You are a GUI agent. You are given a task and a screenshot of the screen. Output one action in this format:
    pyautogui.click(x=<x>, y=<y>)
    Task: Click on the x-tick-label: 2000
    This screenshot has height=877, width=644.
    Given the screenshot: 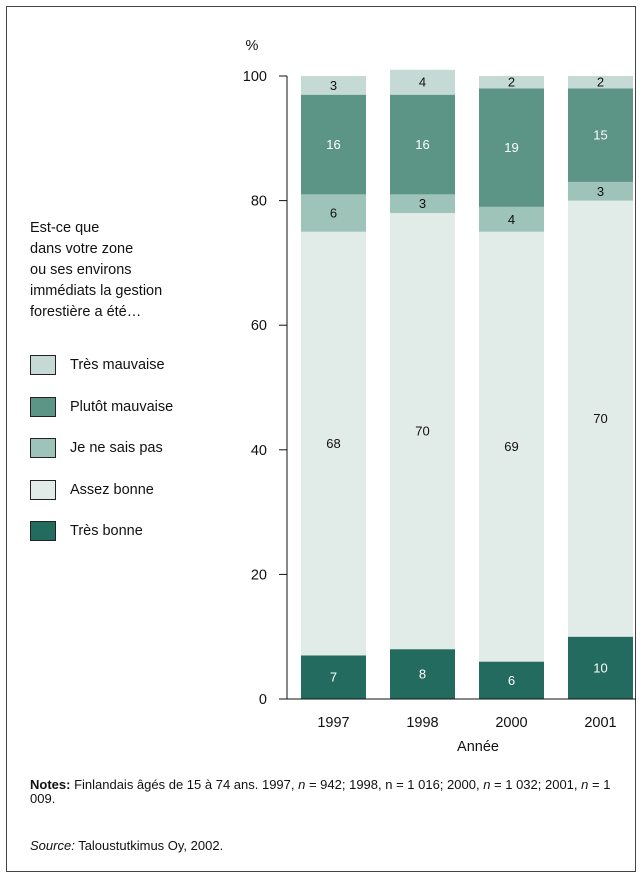 What is the action you would take?
    pyautogui.click(x=511, y=723)
    